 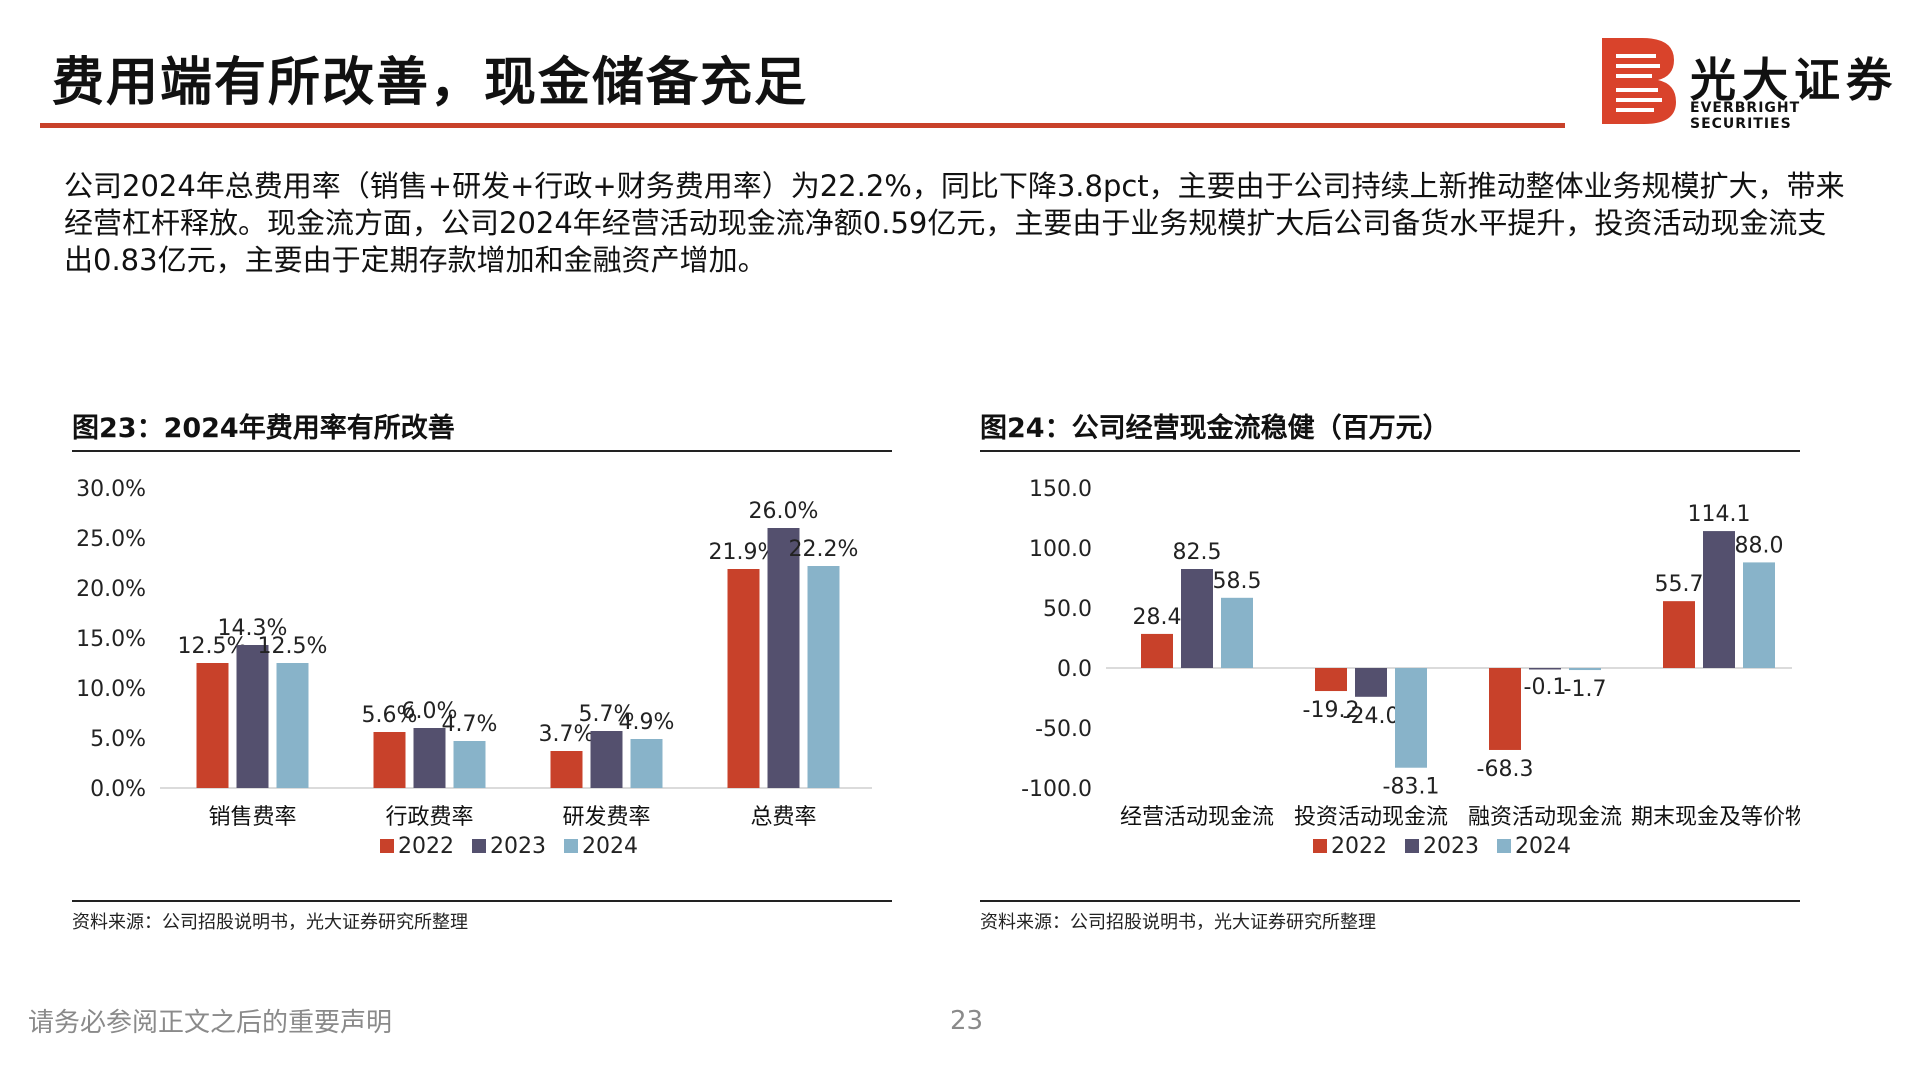 I want to click on category-label: 研发费率, so click(x=606, y=817).